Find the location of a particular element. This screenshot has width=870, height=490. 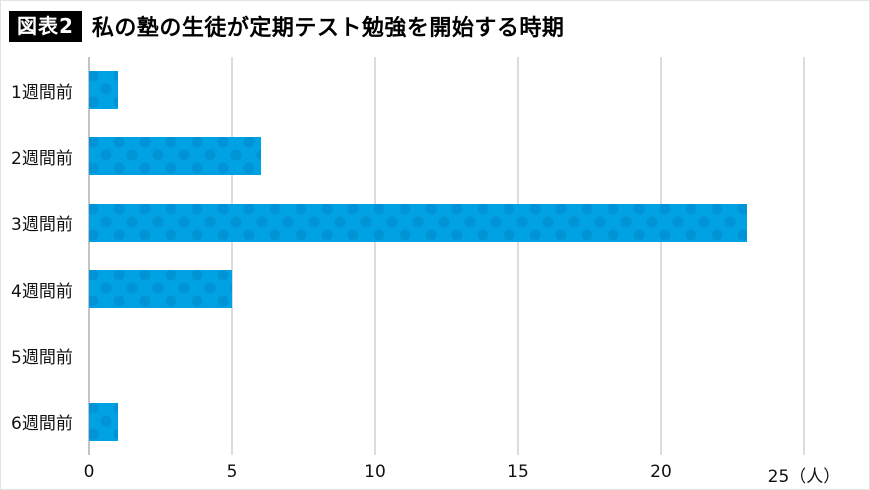

x-tick-label-0: 0 is located at coordinates (89, 472).